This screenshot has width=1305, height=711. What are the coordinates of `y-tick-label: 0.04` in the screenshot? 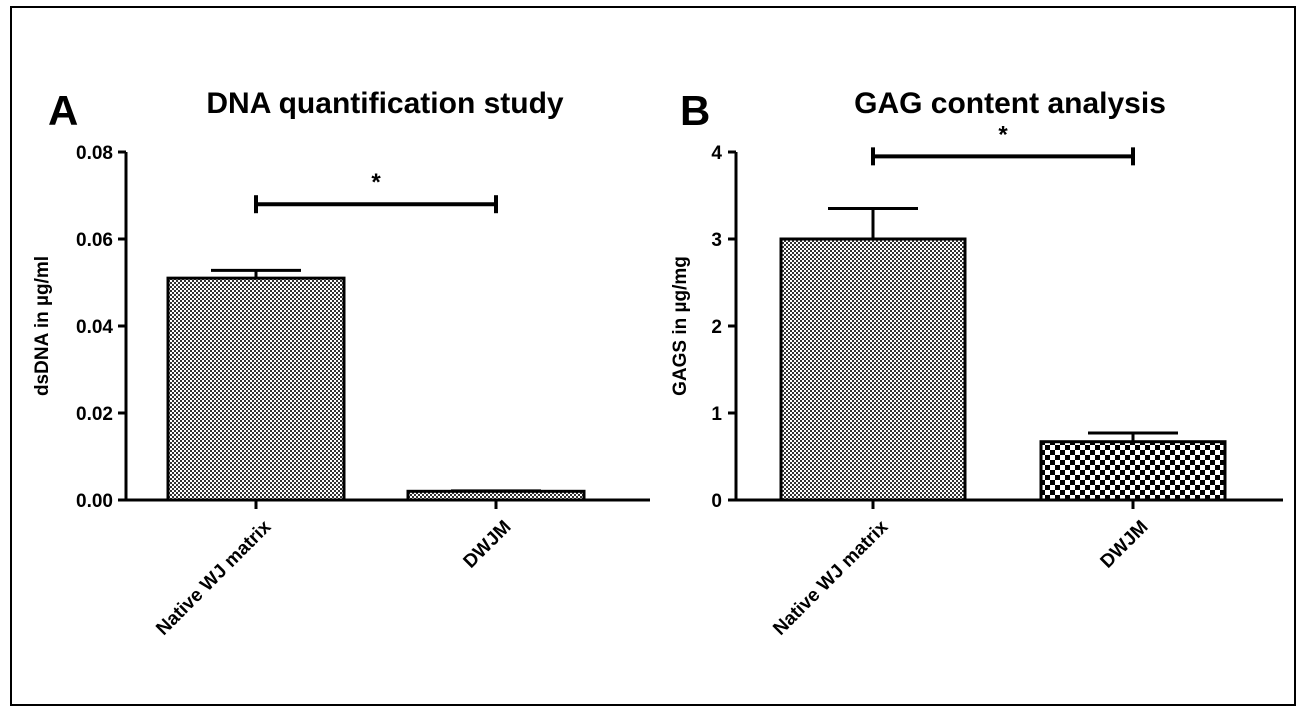 It's located at (94, 327).